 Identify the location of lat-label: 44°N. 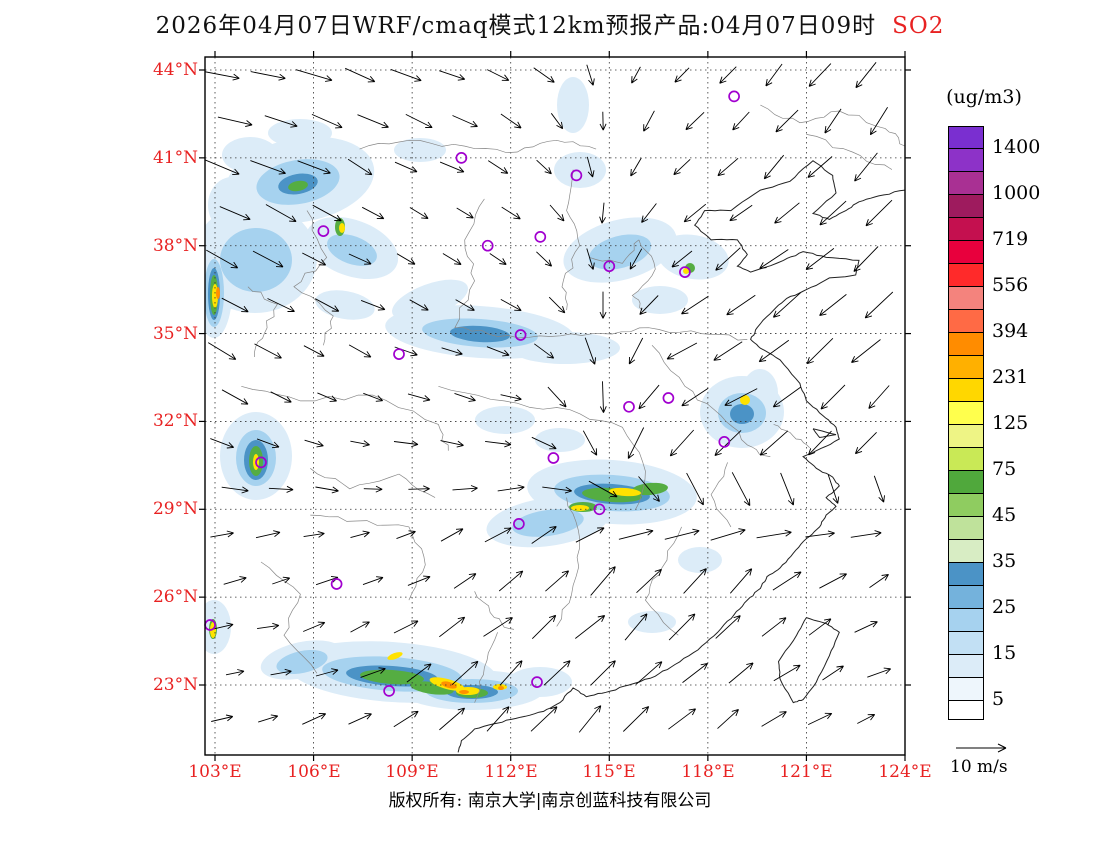
(175, 70).